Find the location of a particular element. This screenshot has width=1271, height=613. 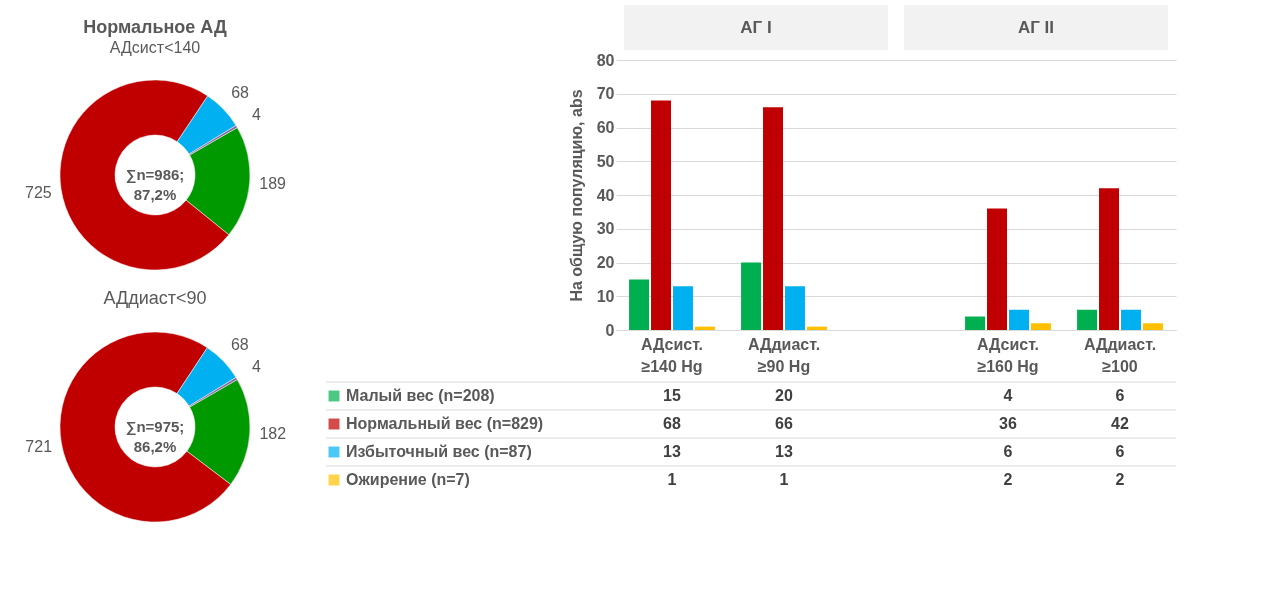

y-tick-label: 20 is located at coordinates (605, 262).